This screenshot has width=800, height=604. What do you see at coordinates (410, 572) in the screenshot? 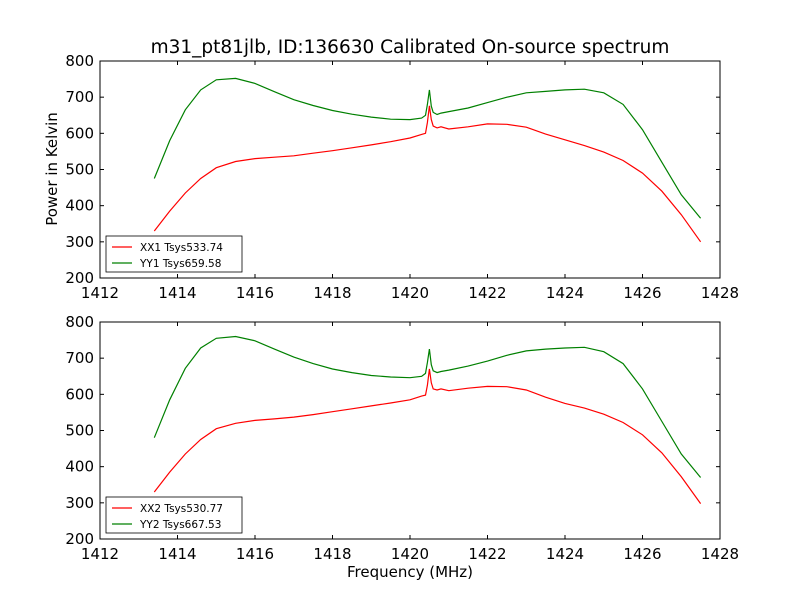
I see `x-axis-label: Frequency (MHz)` at bounding box center [410, 572].